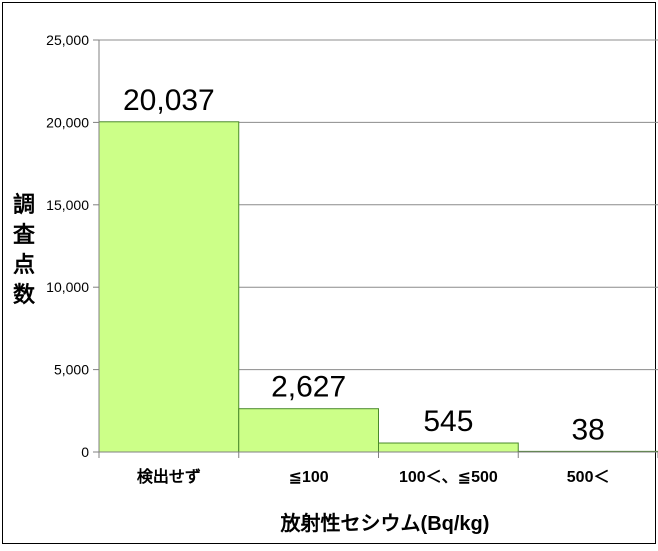 Image resolution: width=658 pixels, height=551 pixels. Describe the element at coordinates (67, 287) in the screenshot. I see `y-tick-label: 10,000` at that location.